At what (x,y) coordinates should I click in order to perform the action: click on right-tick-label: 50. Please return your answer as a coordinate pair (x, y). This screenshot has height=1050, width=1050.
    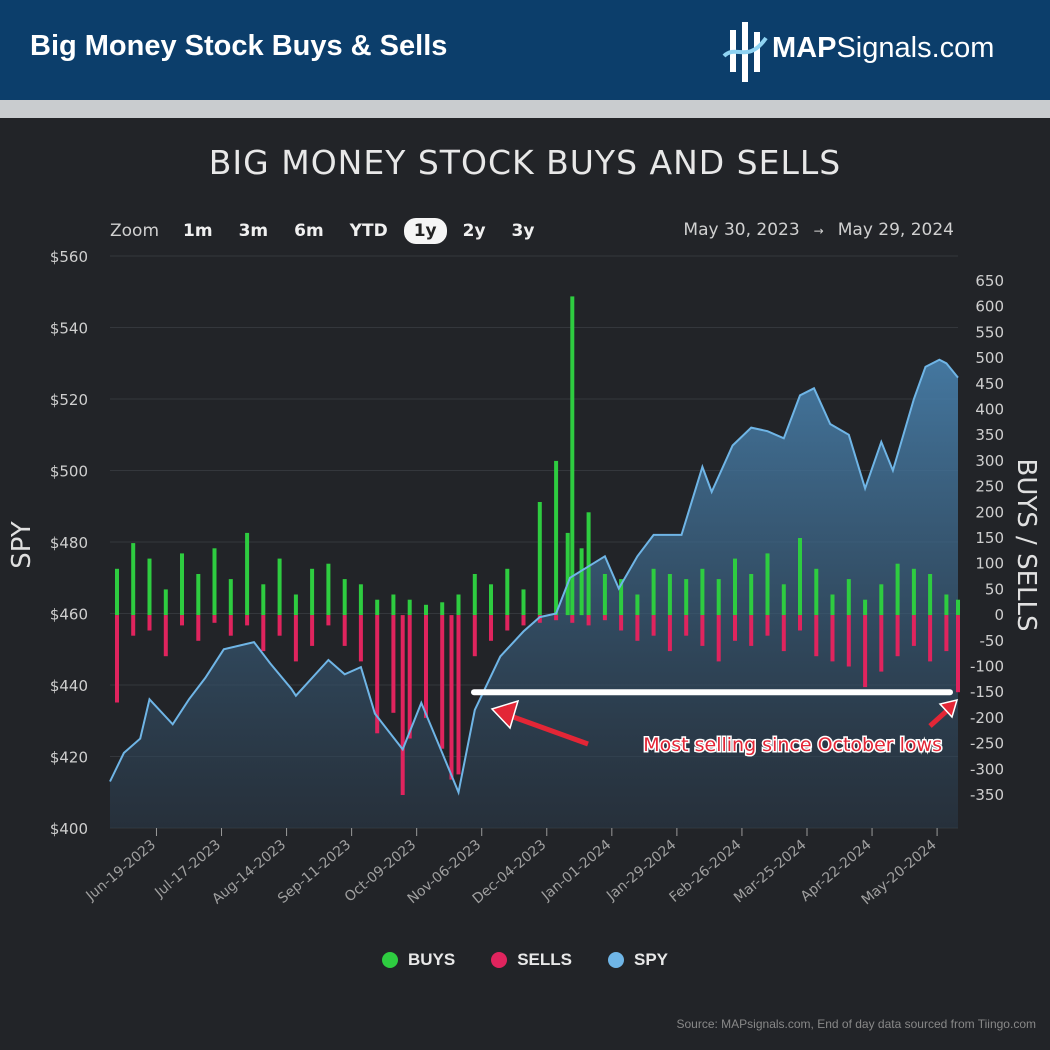
    Looking at the image, I should click on (994, 589).